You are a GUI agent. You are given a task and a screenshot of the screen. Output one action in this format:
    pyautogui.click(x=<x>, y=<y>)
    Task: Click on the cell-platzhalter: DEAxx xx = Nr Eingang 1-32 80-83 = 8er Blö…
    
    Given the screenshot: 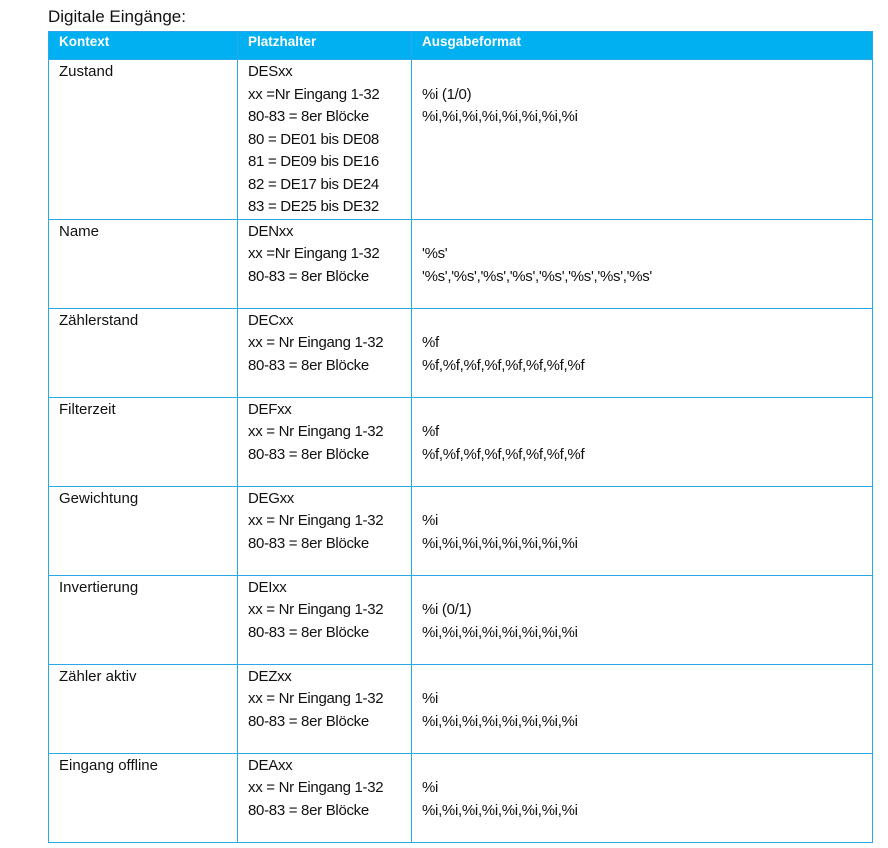 What is the action you would take?
    pyautogui.click(x=324, y=797)
    